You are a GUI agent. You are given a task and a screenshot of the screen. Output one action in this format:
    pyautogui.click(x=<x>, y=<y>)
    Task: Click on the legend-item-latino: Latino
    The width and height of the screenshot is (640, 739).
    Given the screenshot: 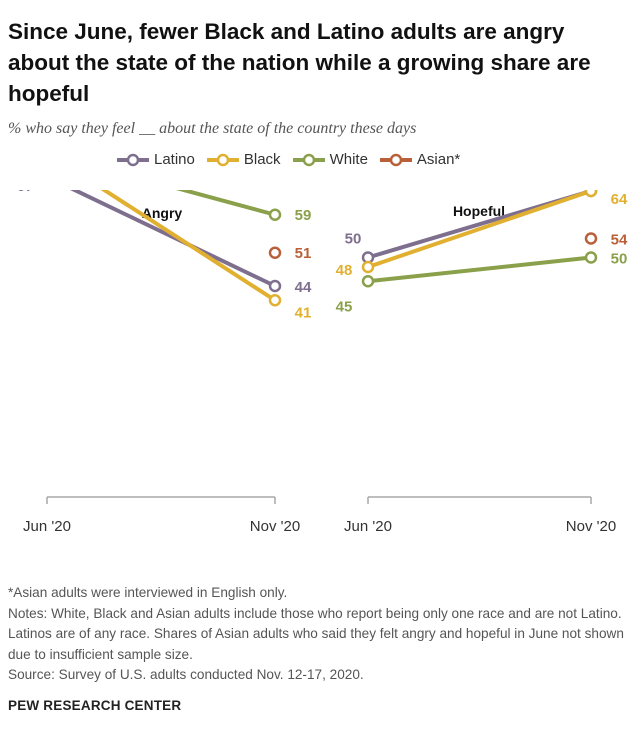 What is the action you would take?
    pyautogui.click(x=155, y=159)
    